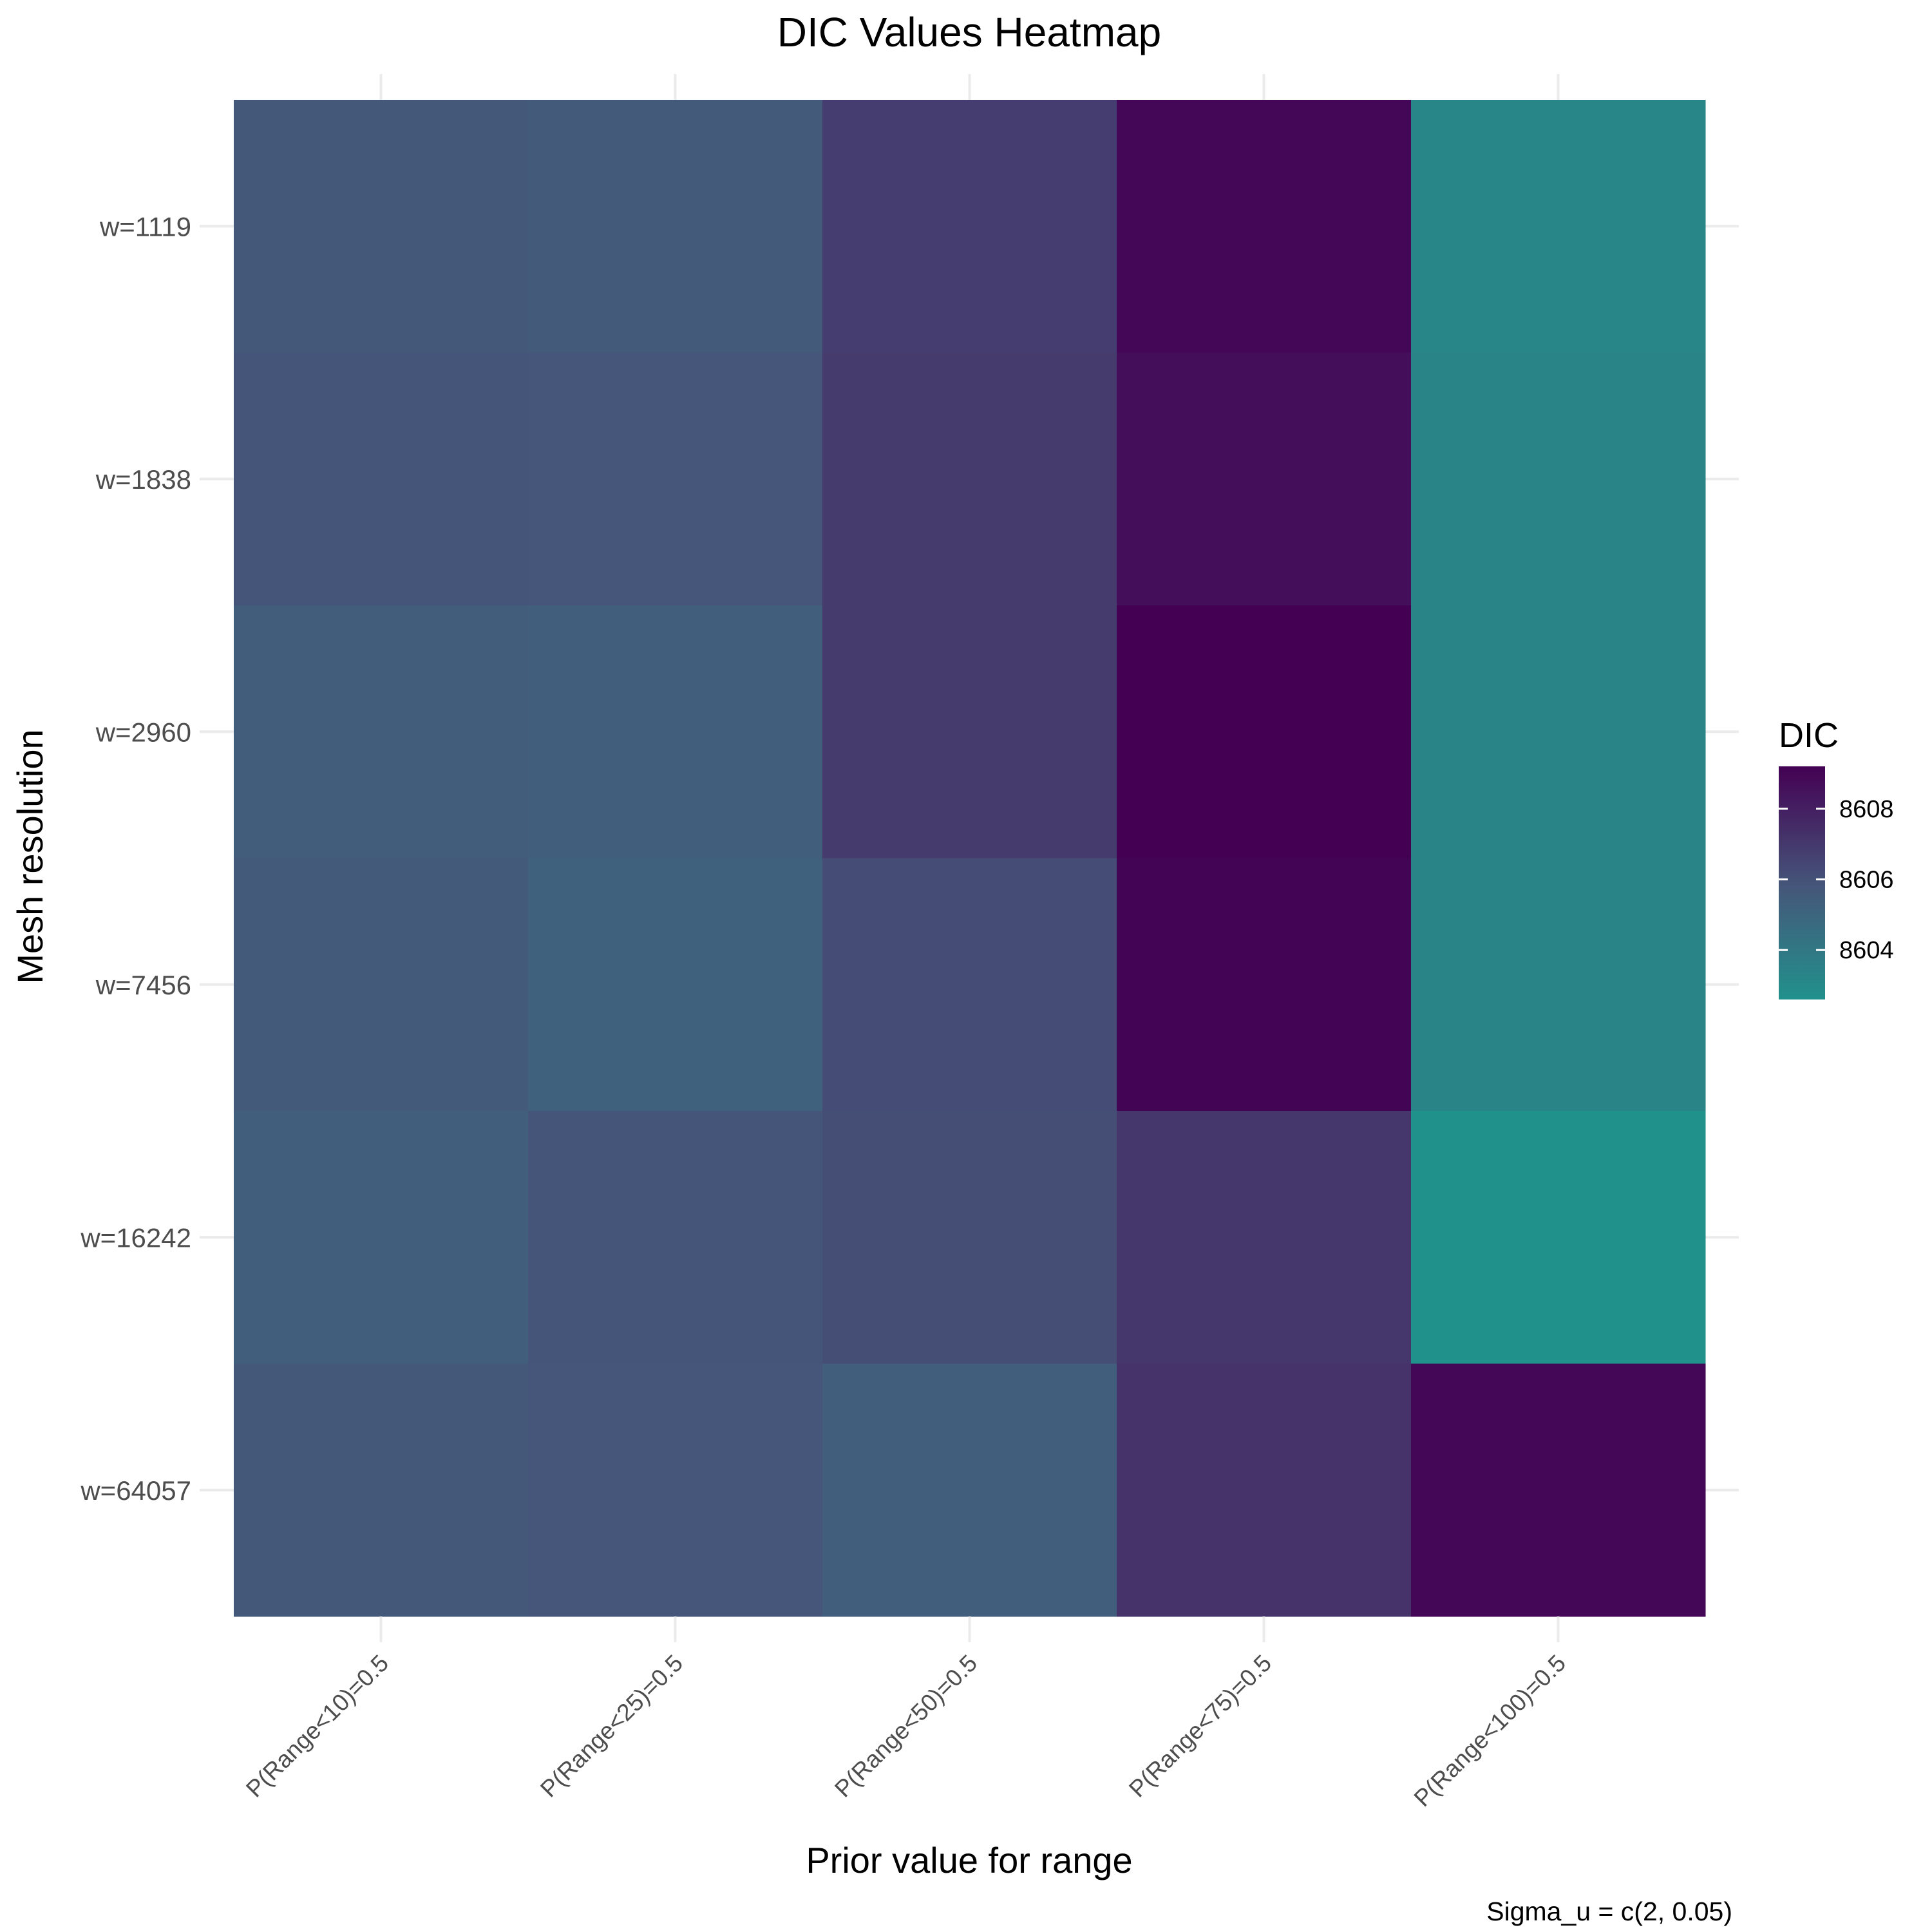 The height and width of the screenshot is (1932, 1932). I want to click on legend-ticks: 8604 8606 8608, so click(1836, 880).